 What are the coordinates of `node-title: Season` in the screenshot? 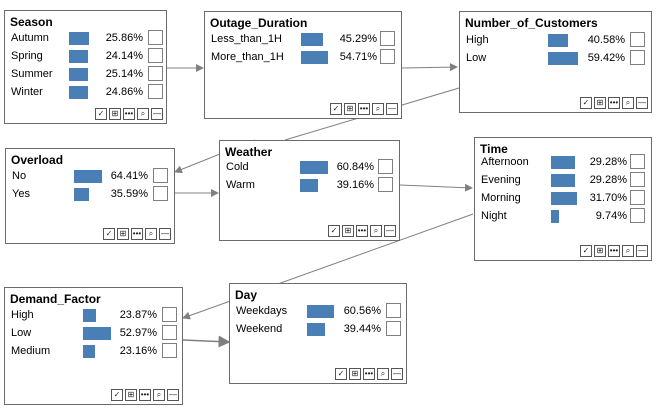 It's located at (31, 22).